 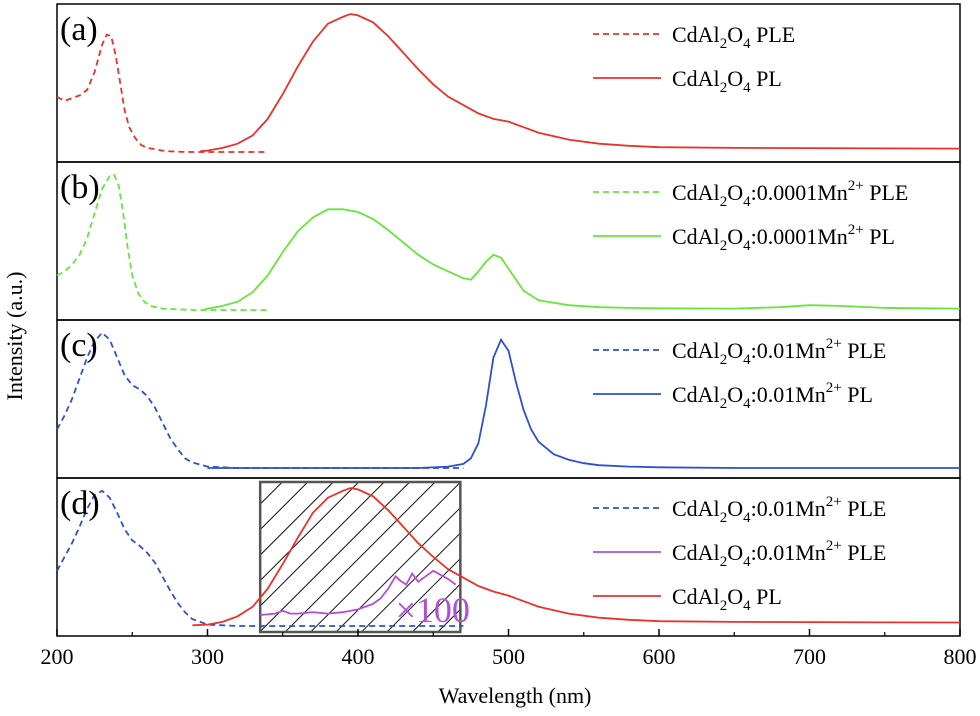 I want to click on y-axis-label: Intensity (a.u.), so click(x=14, y=336).